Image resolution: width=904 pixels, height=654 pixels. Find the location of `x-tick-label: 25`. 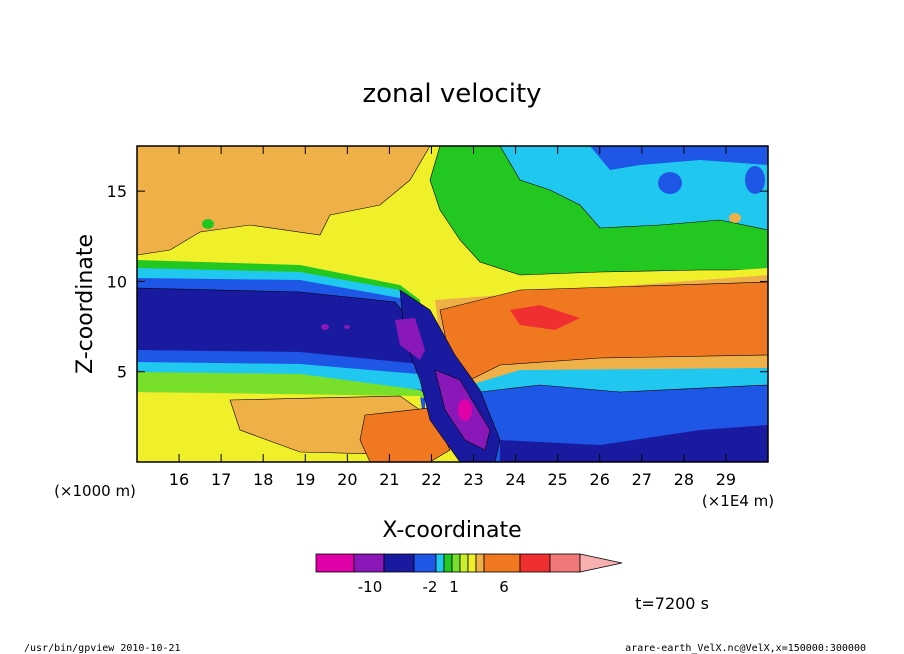

x-tick-label: 25 is located at coordinates (557, 479).